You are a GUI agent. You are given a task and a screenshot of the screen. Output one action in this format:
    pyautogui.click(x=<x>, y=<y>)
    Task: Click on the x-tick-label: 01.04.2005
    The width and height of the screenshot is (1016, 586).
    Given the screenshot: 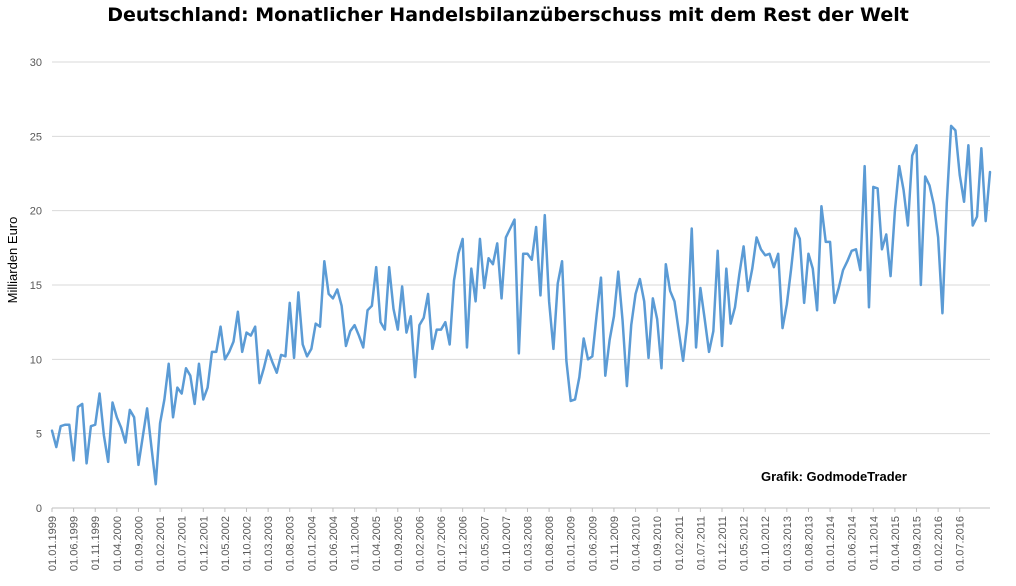 What is the action you would take?
    pyautogui.click(x=377, y=543)
    